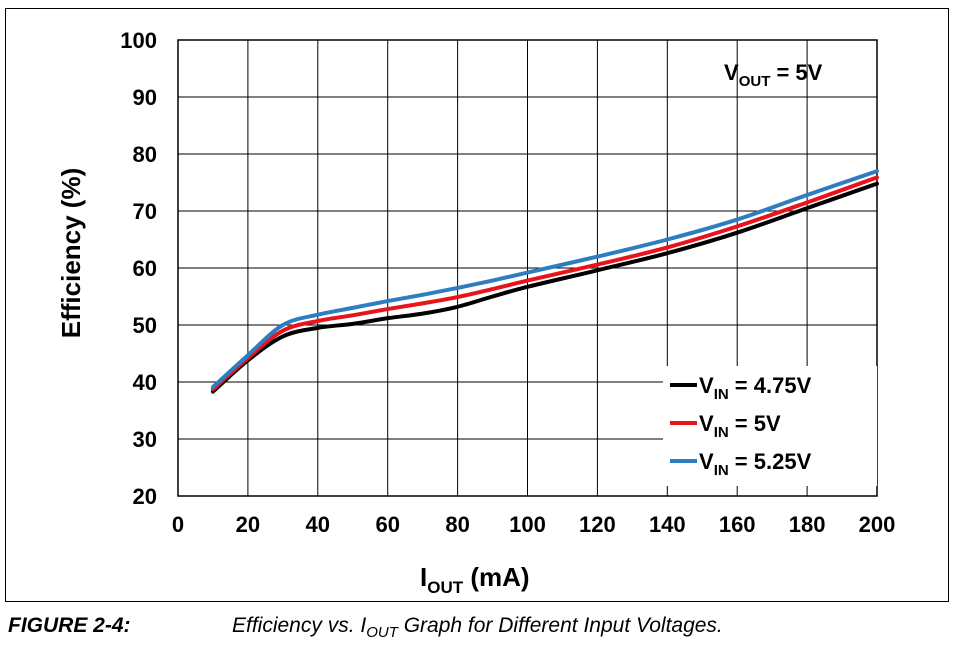 The height and width of the screenshot is (646, 956). What do you see at coordinates (138, 40) in the screenshot?
I see `y-tick-label: 100` at bounding box center [138, 40].